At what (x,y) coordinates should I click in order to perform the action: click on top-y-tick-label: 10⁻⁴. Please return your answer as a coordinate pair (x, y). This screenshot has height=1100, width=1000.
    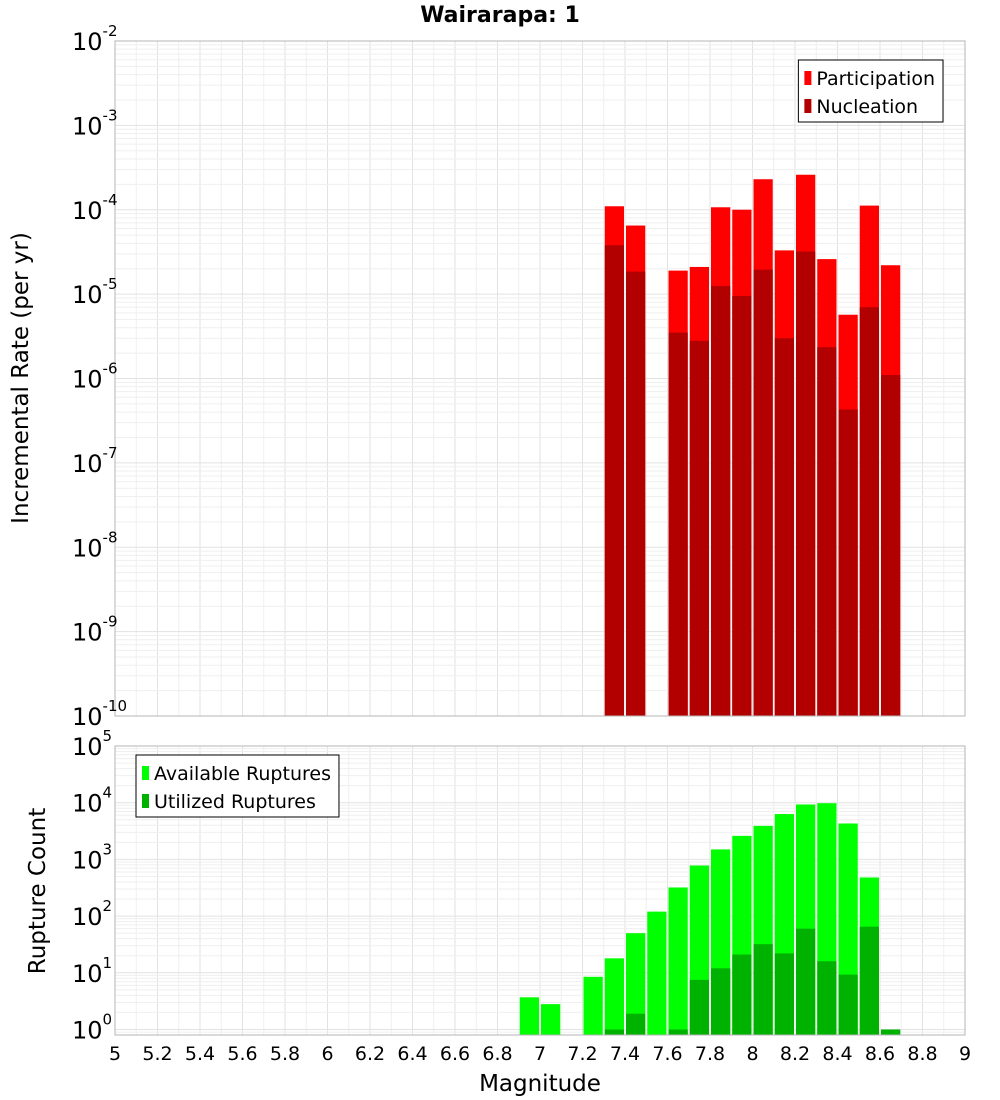
    Looking at the image, I should click on (95, 208).